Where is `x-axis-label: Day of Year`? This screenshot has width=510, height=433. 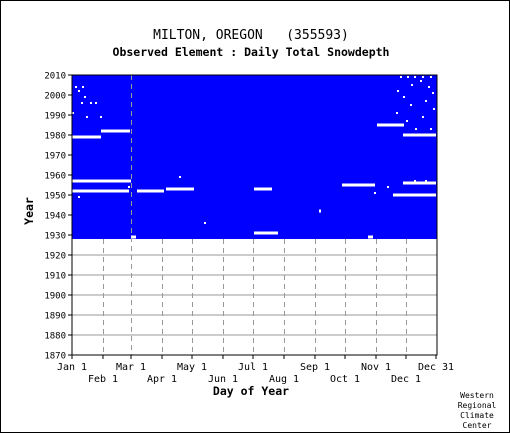
x-axis-label: Day of Year is located at coordinates (251, 391).